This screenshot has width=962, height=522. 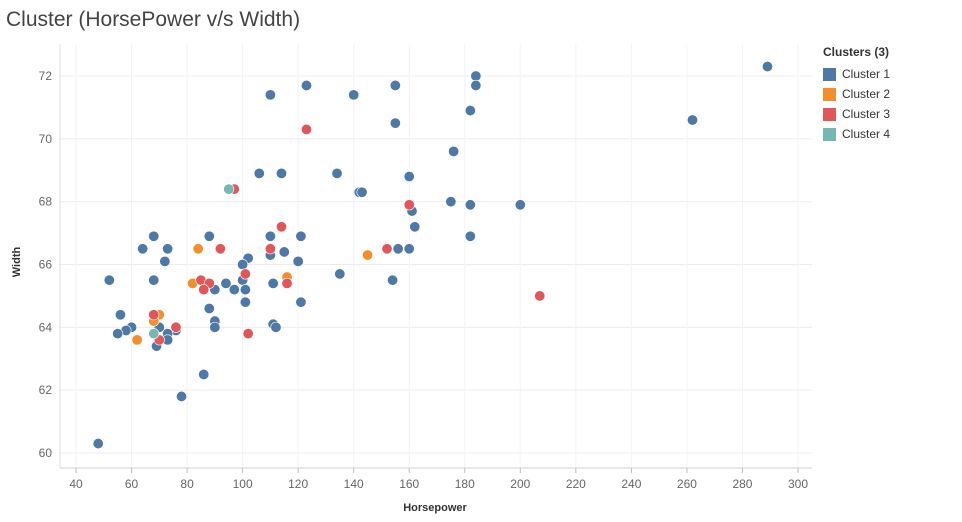 I want to click on y-tick-label: 72, so click(x=46, y=76).